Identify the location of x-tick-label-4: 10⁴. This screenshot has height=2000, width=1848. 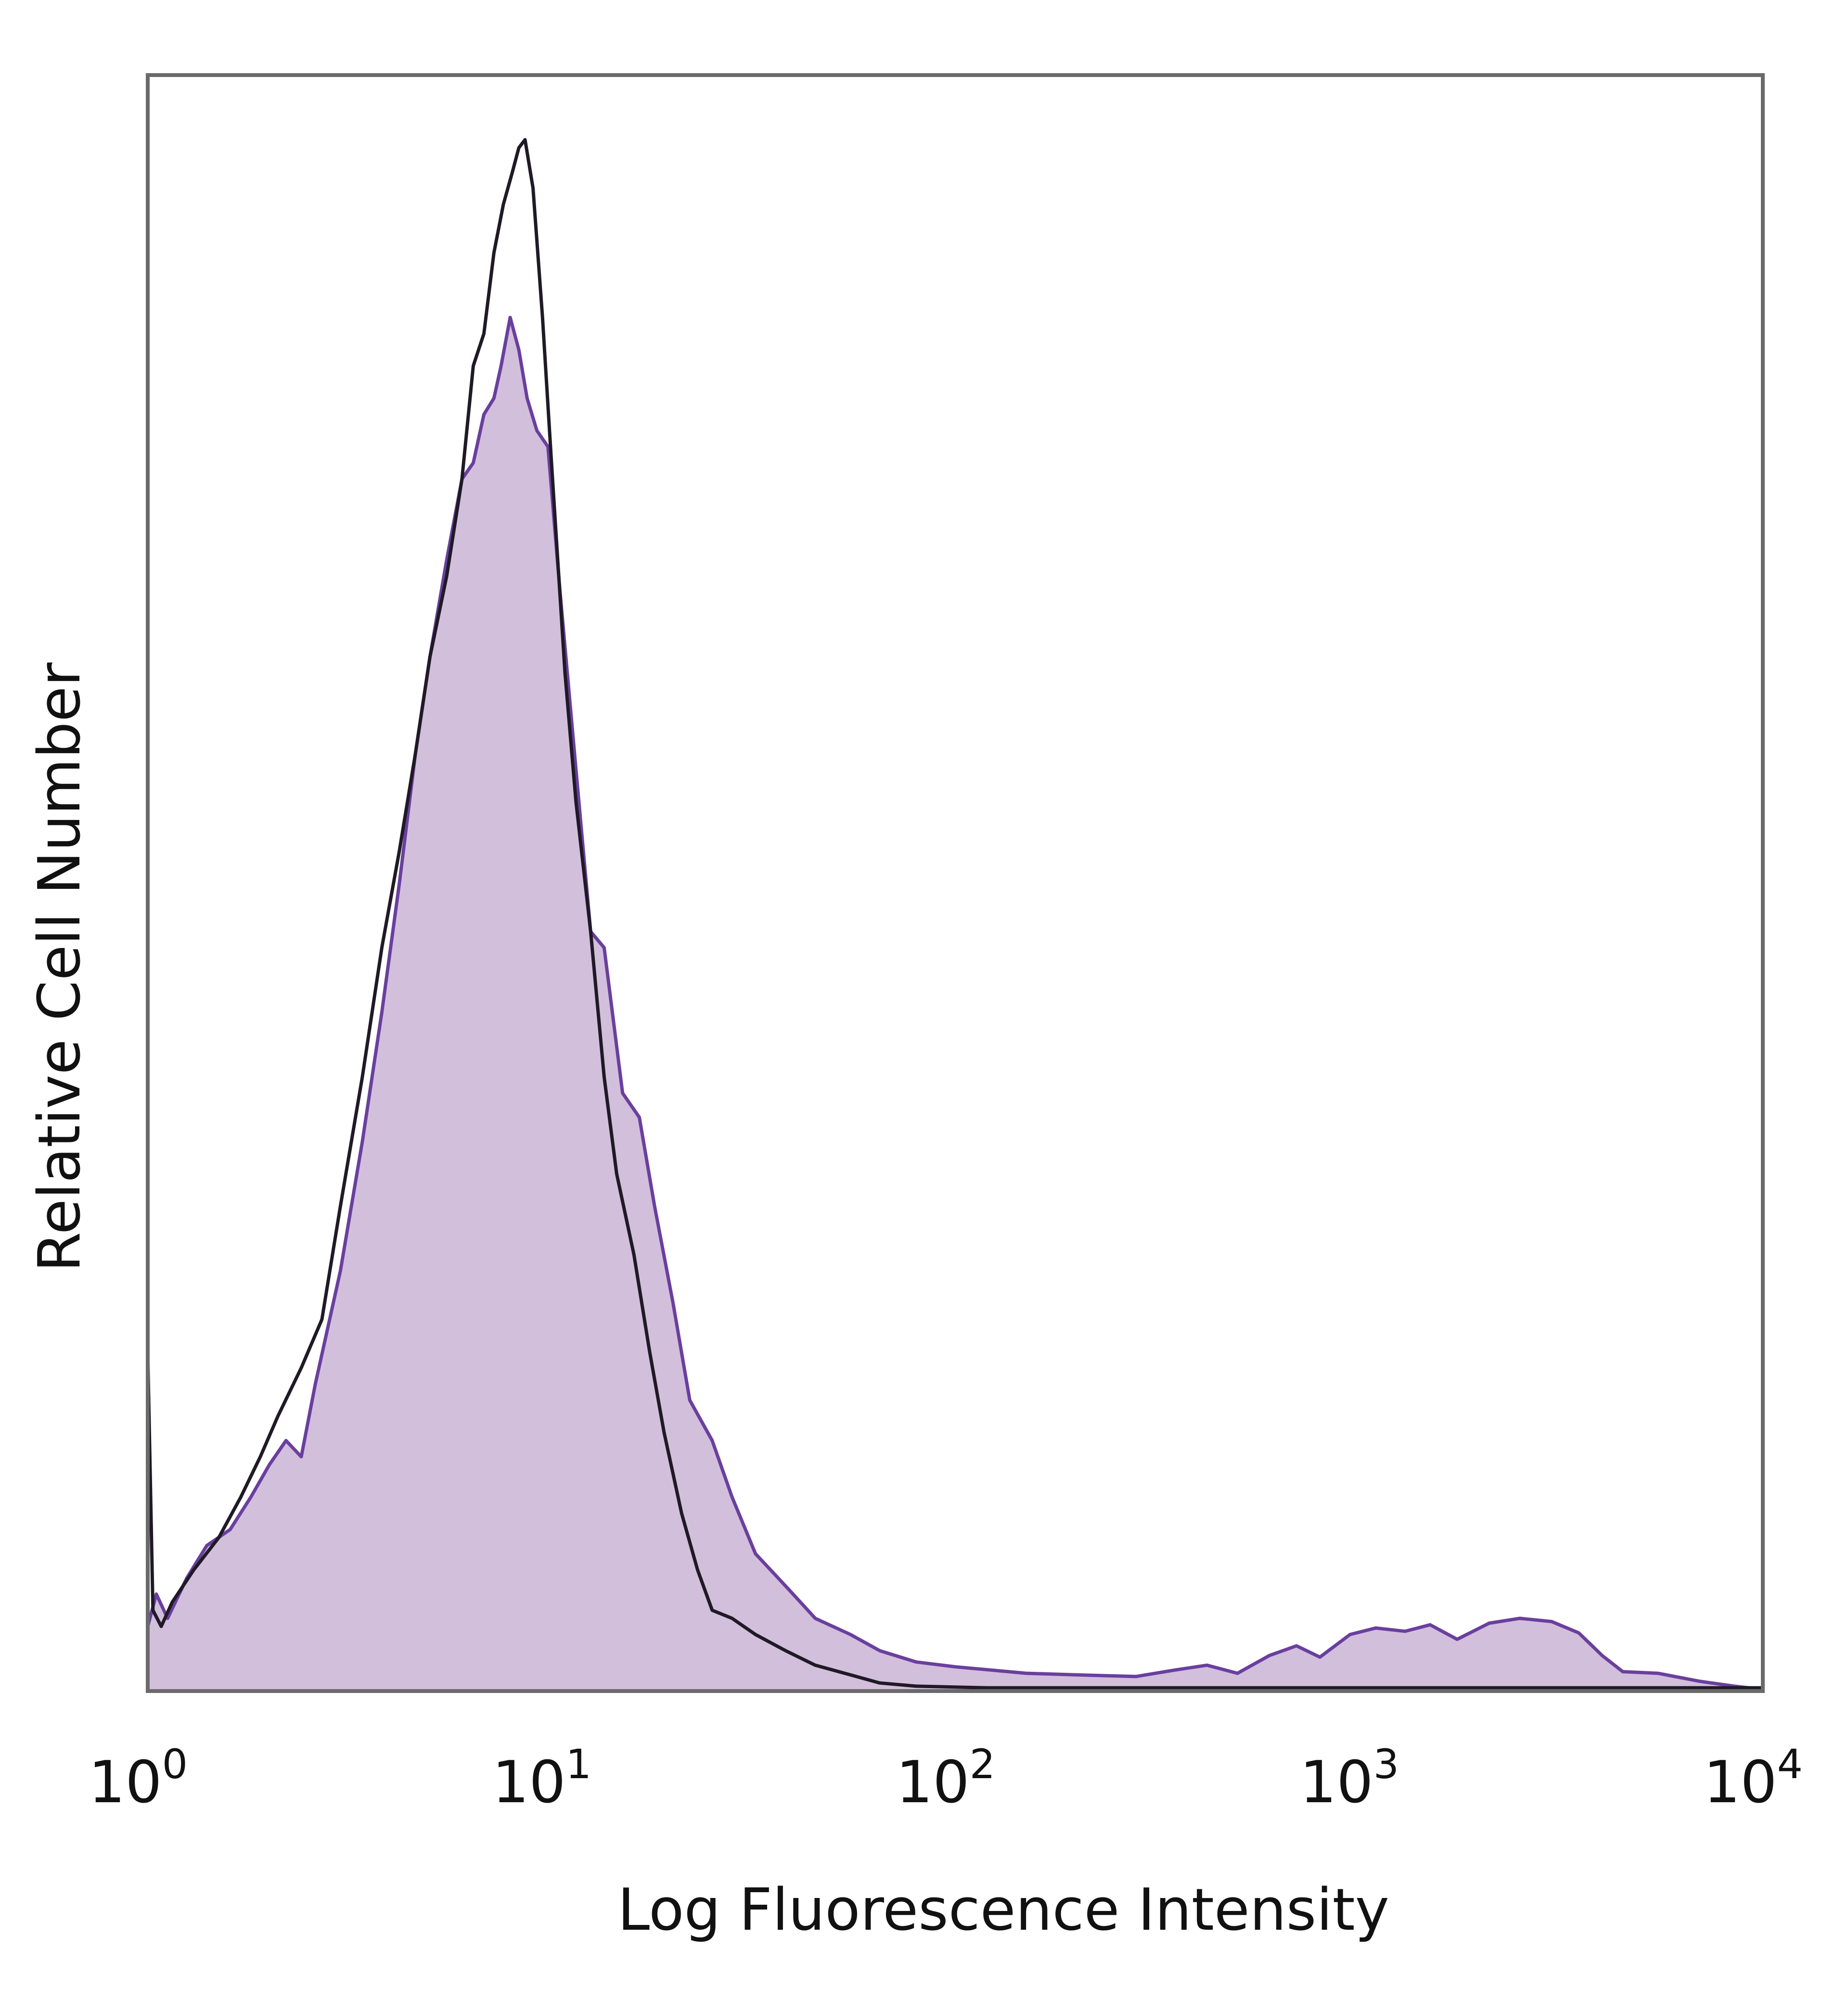
(1753, 1778).